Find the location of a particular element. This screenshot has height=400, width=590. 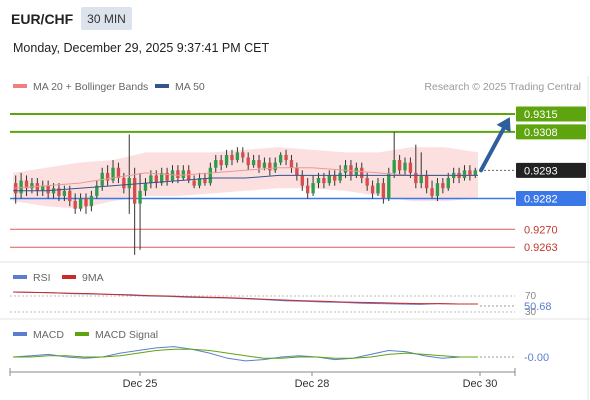

level-label-0.9263: 0.9263 is located at coordinates (541, 248).